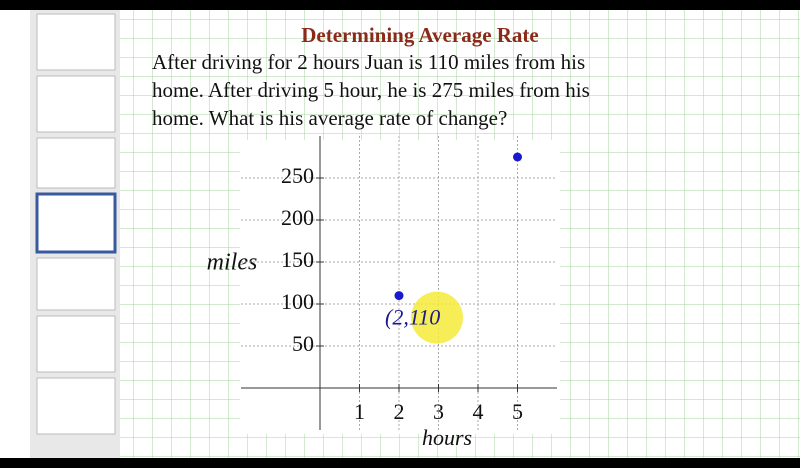  Describe the element at coordinates (297, 301) in the screenshot. I see `y-tick-label: 100` at that location.